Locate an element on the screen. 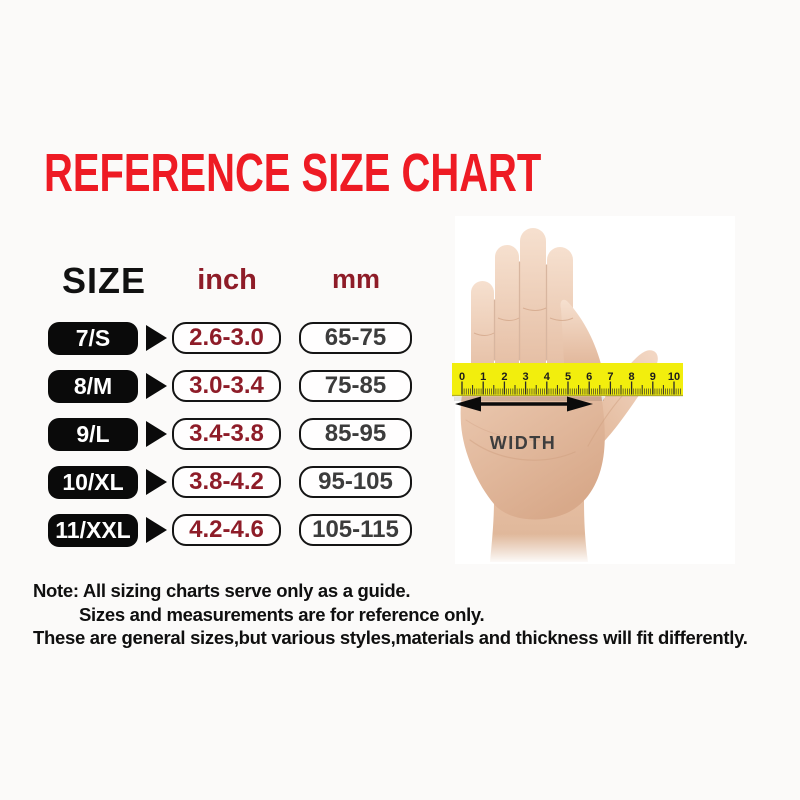  ruler: 0 1 2 3 4 5 6 7 8 9 10 is located at coordinates (567, 382).